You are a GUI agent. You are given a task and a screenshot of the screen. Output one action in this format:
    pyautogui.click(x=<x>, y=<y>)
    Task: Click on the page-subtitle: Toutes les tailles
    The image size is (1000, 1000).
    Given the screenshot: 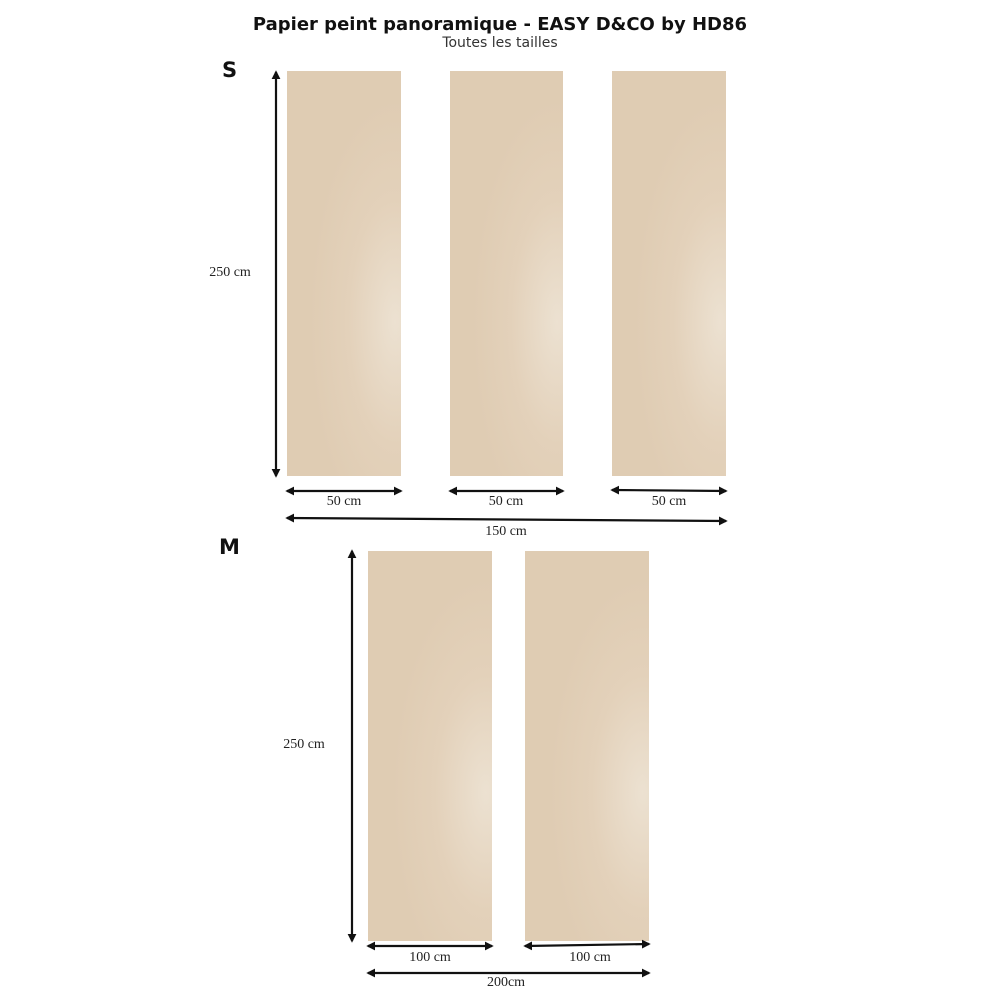 What is the action you would take?
    pyautogui.click(x=500, y=43)
    